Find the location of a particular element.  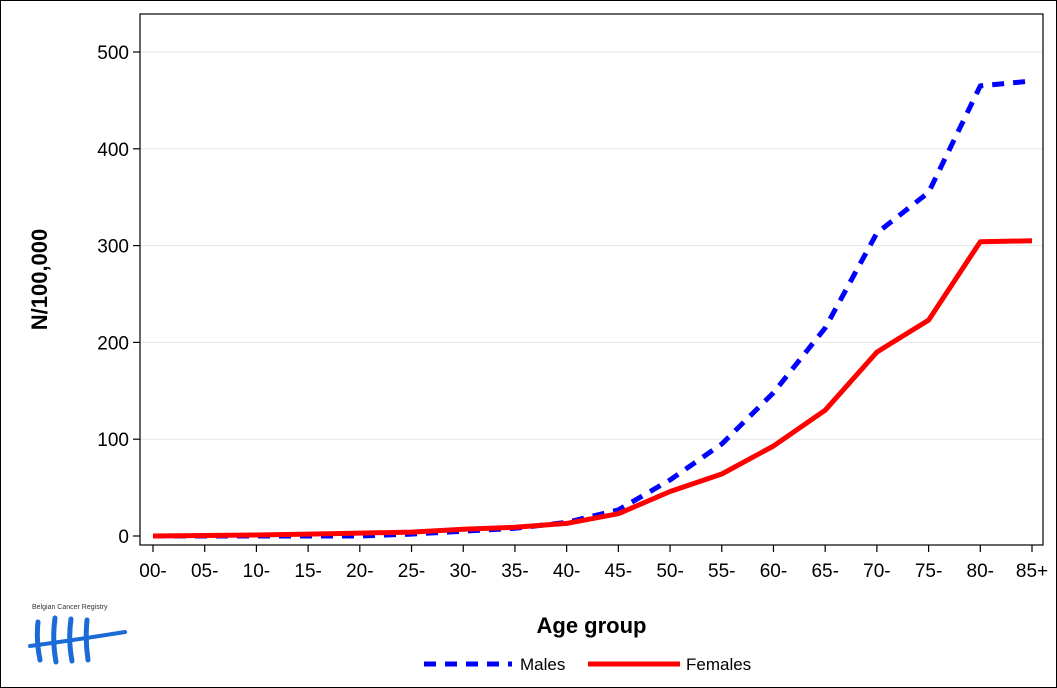

x-tick-label-10: 50- is located at coordinates (669, 571).